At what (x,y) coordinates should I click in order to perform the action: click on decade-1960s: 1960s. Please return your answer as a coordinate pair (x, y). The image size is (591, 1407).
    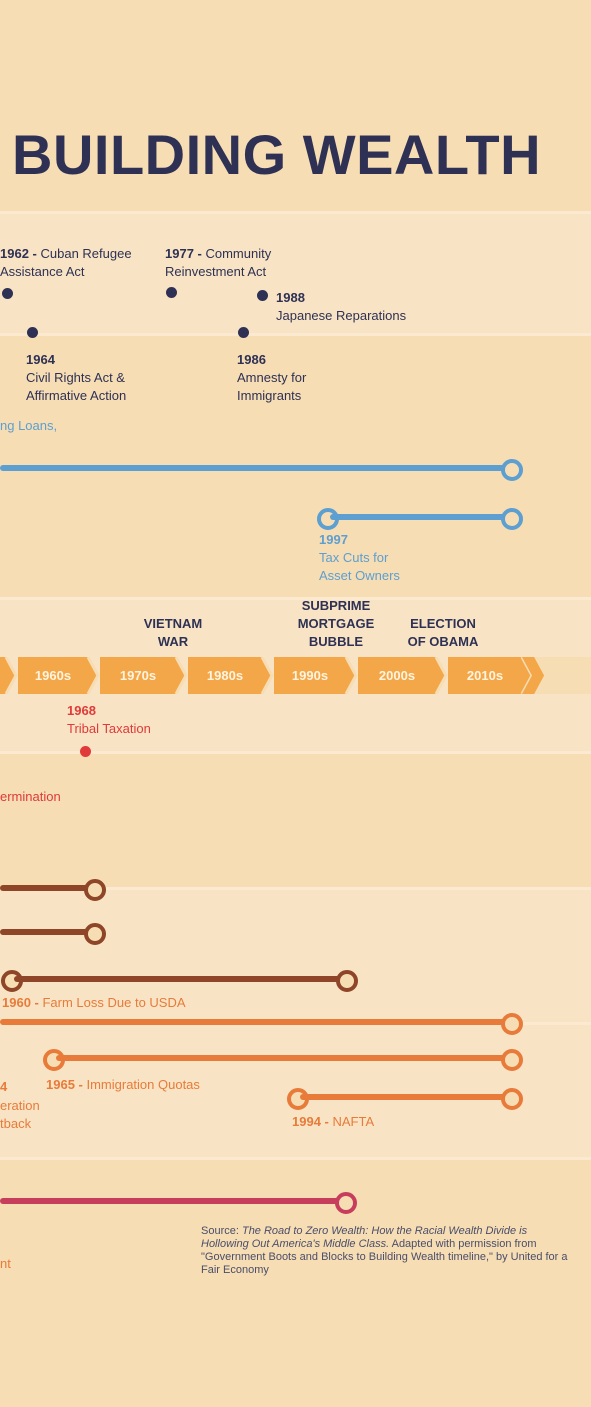
    Looking at the image, I should click on (53, 675).